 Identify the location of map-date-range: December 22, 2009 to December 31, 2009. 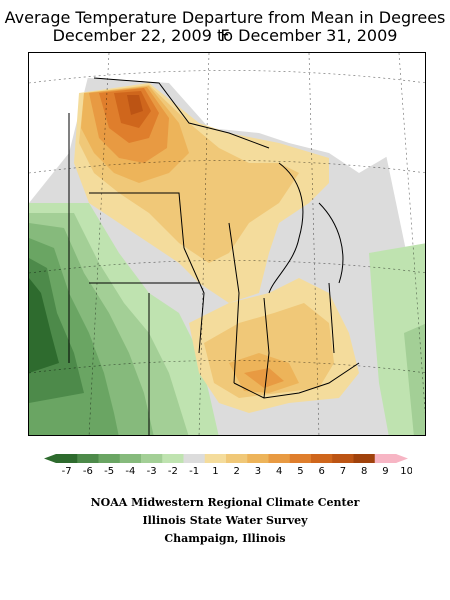
(225, 35).